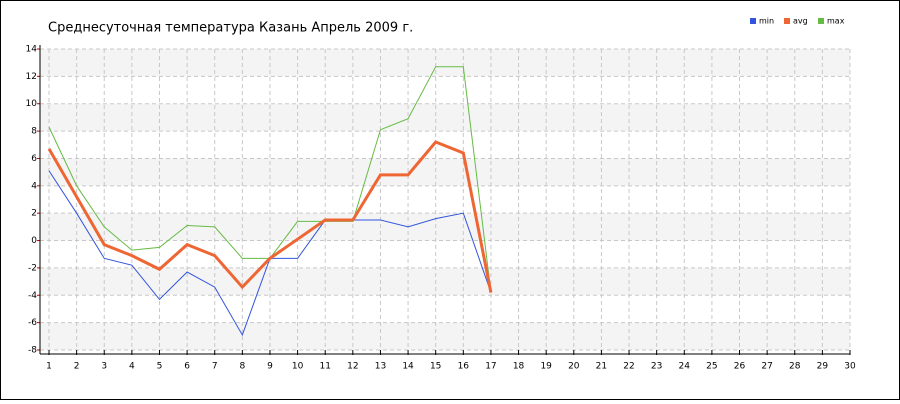 The height and width of the screenshot is (404, 900). I want to click on y-tick-label: 10, so click(32, 104).